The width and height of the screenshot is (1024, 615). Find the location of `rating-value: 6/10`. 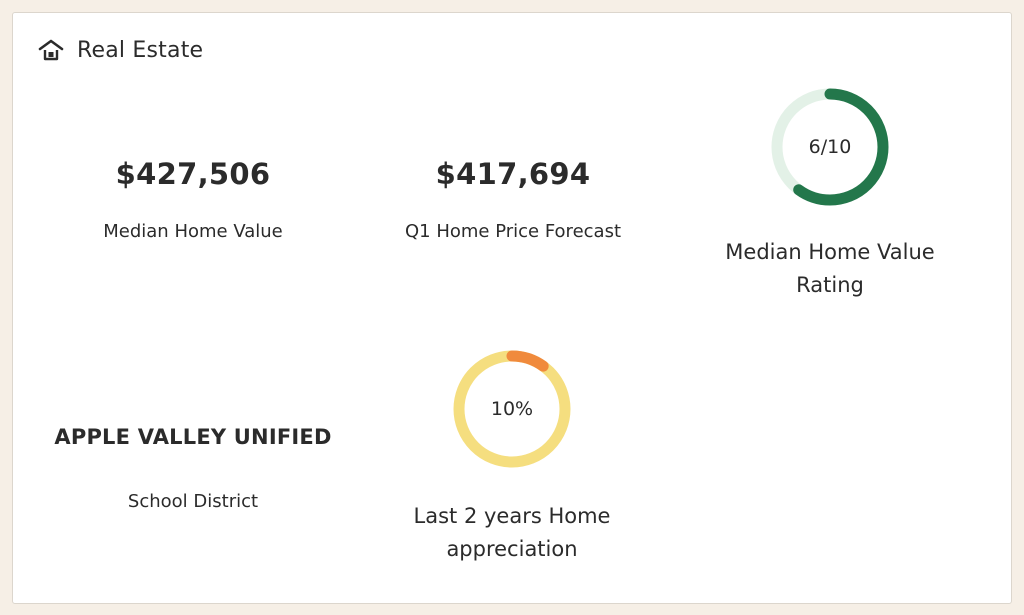

rating-value: 6/10 is located at coordinates (830, 147).